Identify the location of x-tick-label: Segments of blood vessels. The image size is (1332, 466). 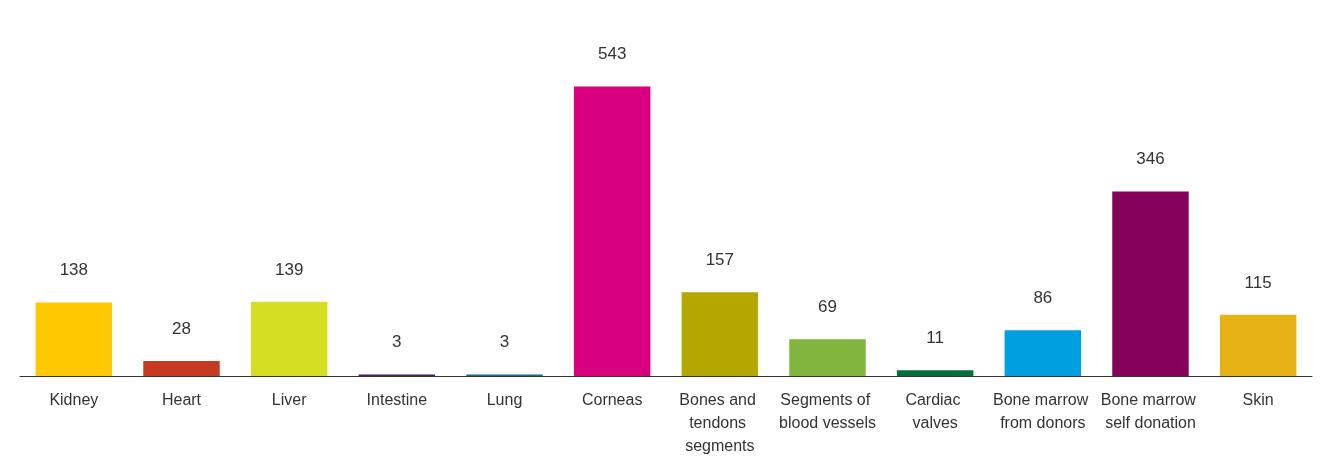
(827, 411).